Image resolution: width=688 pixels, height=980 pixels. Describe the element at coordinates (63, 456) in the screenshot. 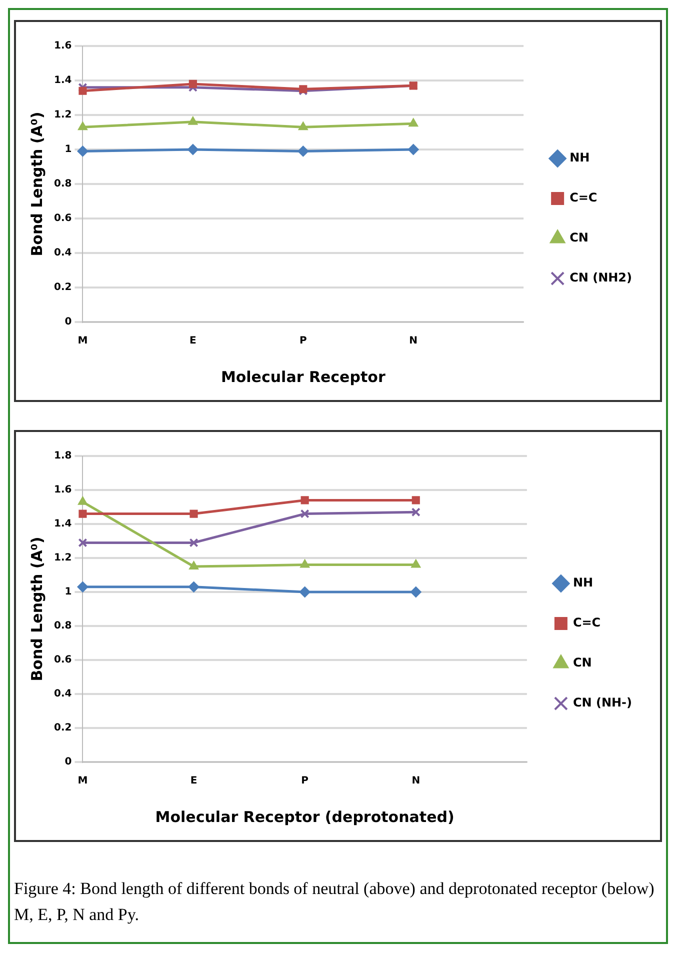

I see `y-tick-label: 1.8` at that location.